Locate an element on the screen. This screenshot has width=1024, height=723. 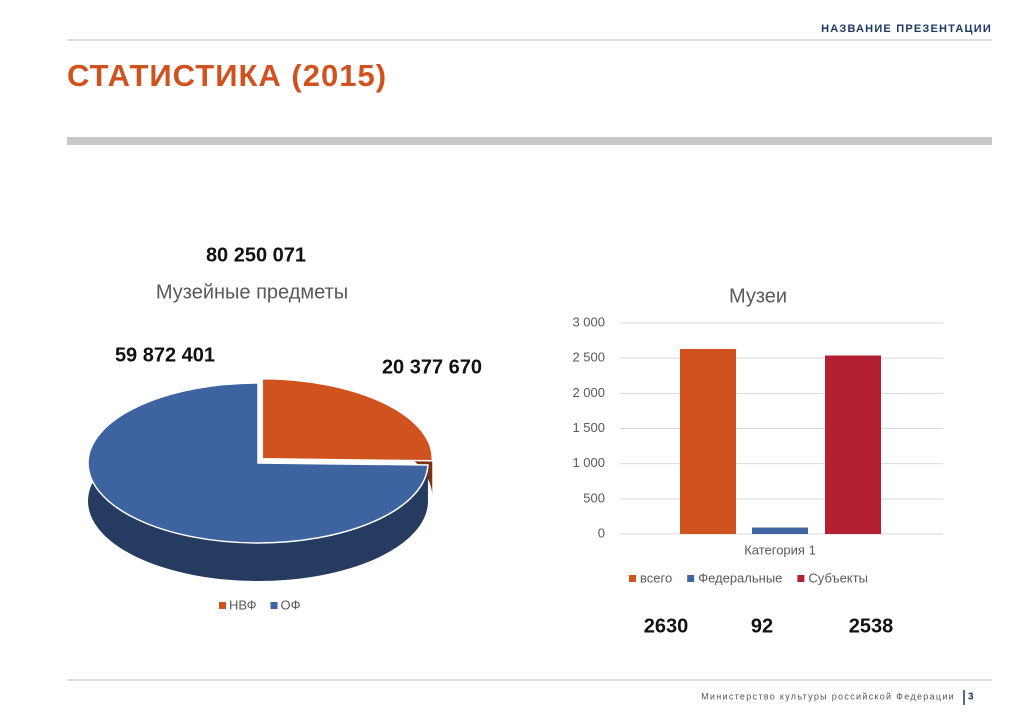
data-label: 20 377 670 is located at coordinates (432, 367).